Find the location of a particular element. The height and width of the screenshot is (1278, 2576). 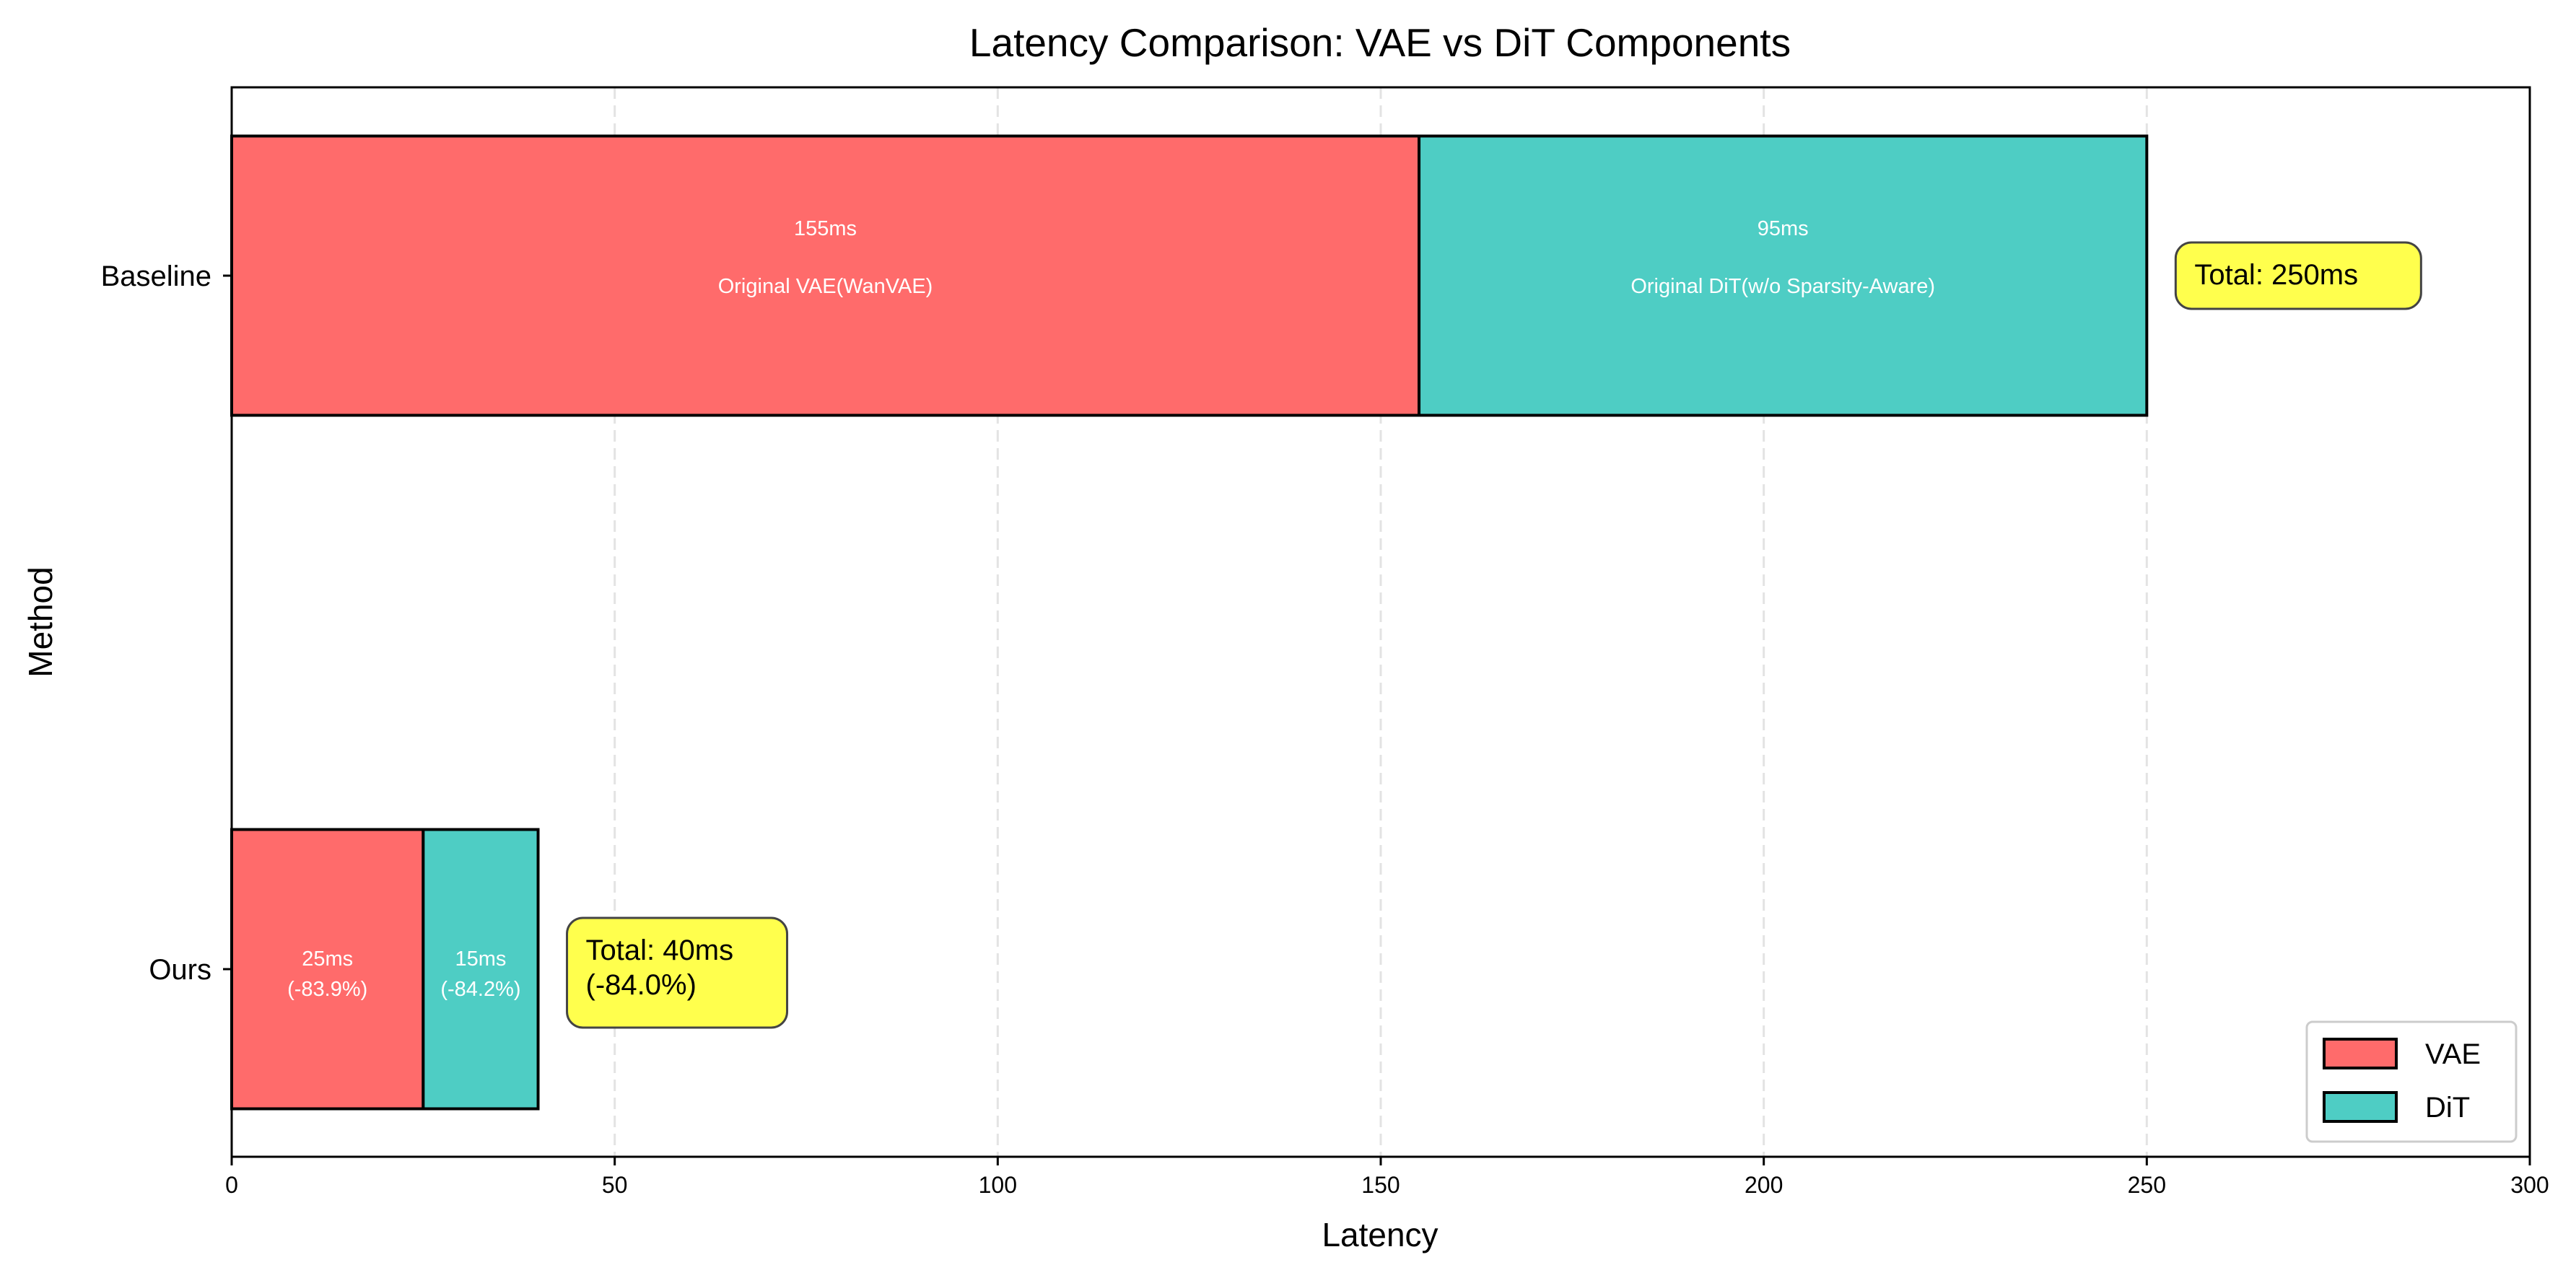

x-tick-label: 250 is located at coordinates (2147, 1185).